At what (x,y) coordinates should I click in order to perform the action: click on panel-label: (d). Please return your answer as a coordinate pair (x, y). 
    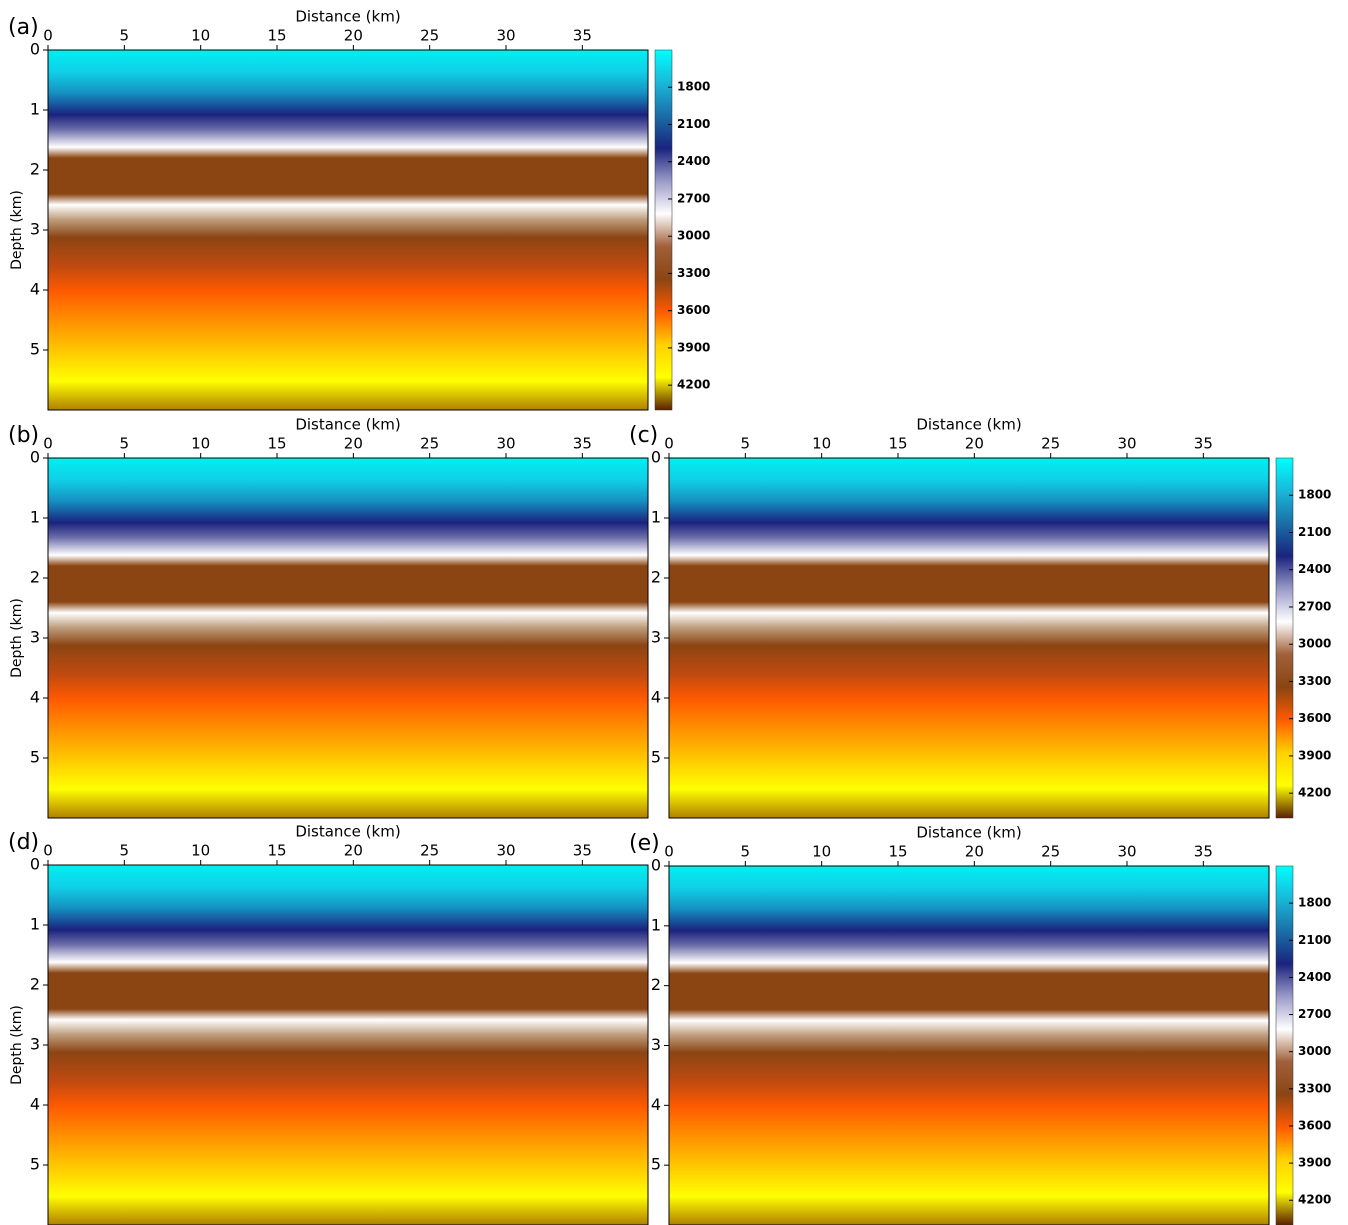
    Looking at the image, I should click on (23, 842).